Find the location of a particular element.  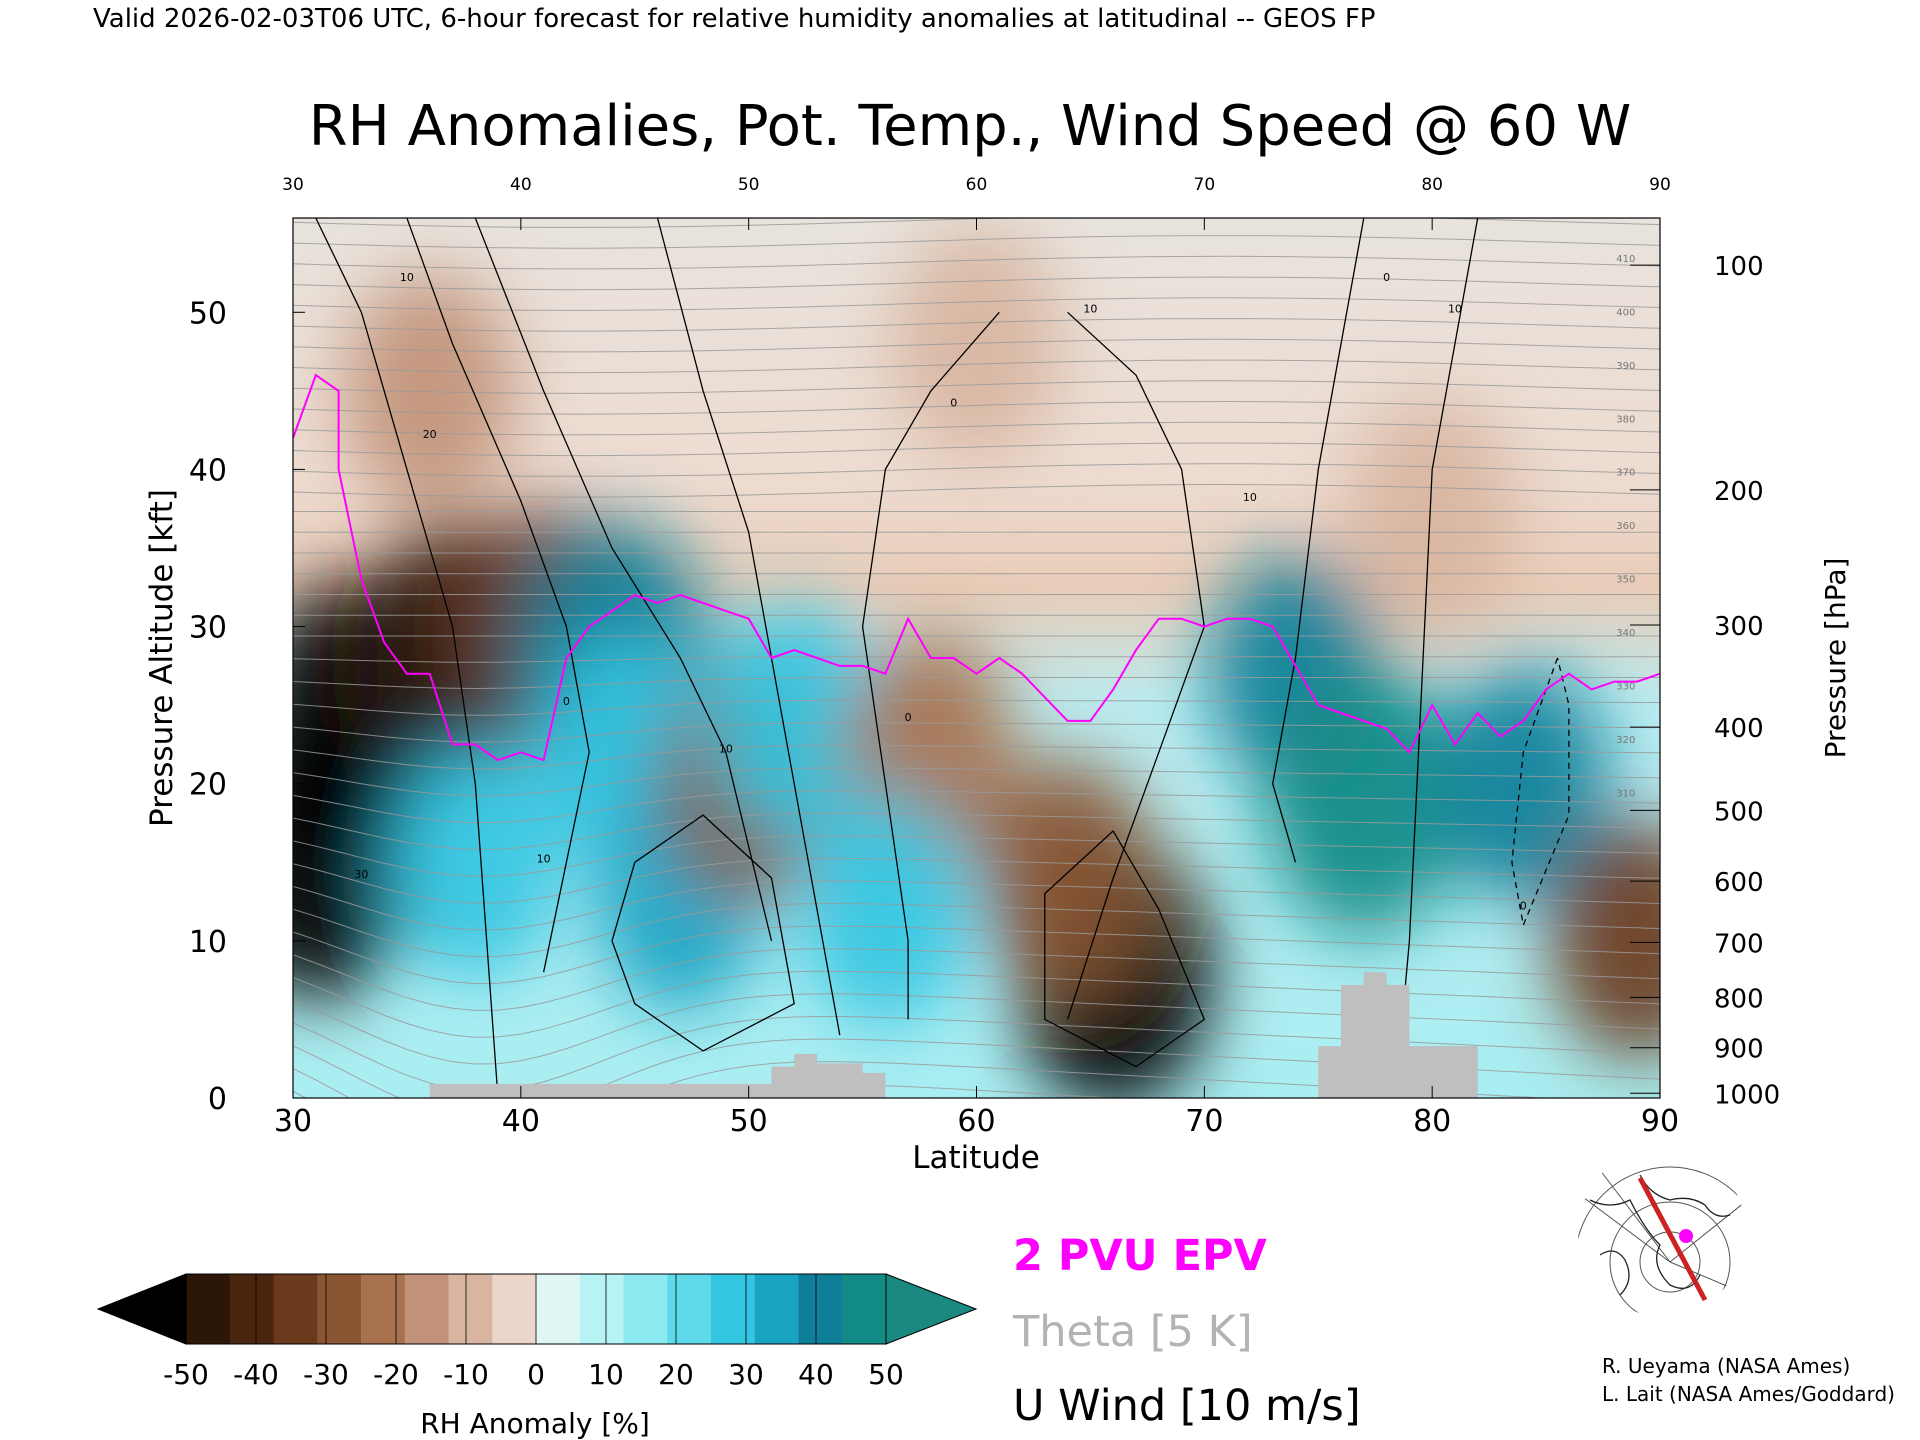

credit-lait: L. Lait (NASA Ames/Goddard) is located at coordinates (1748, 1394).